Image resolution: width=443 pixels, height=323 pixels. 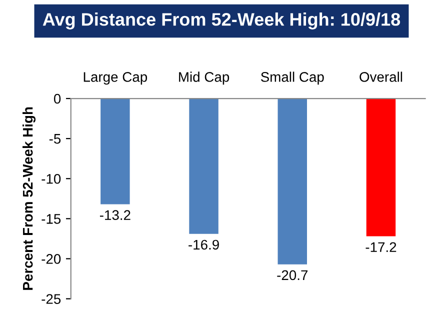 I want to click on x-tick-label: Mid Cap, so click(x=204, y=78).